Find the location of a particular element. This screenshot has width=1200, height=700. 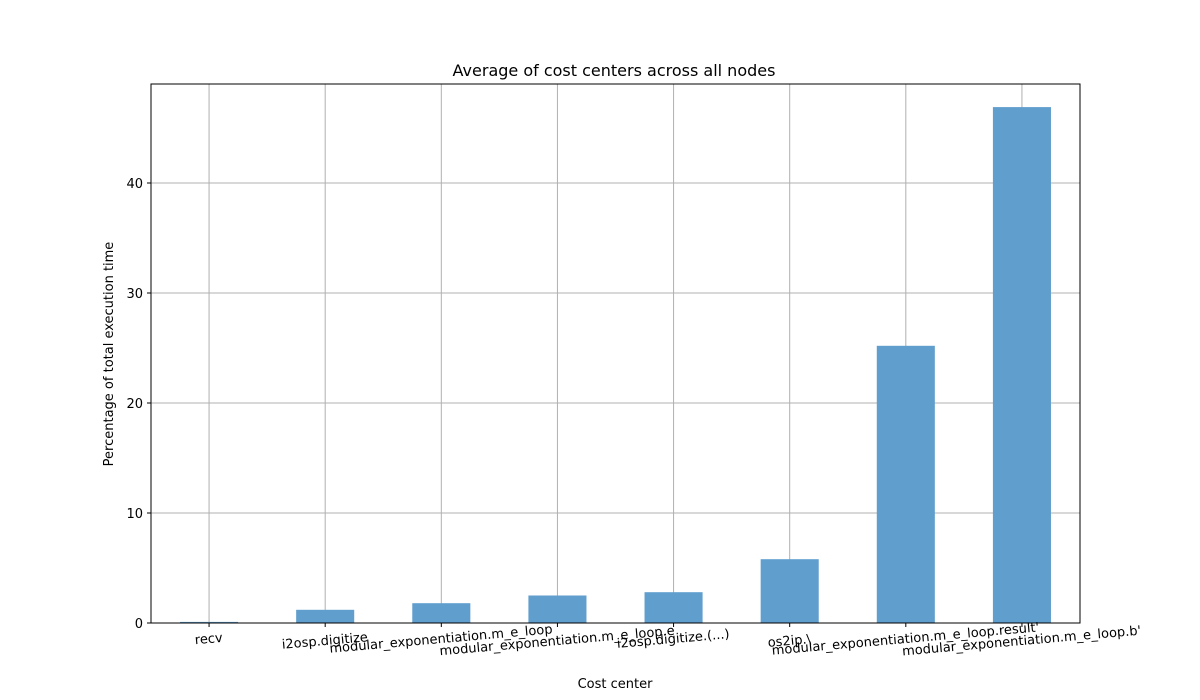

y-tick-label: 0 is located at coordinates (139, 624).